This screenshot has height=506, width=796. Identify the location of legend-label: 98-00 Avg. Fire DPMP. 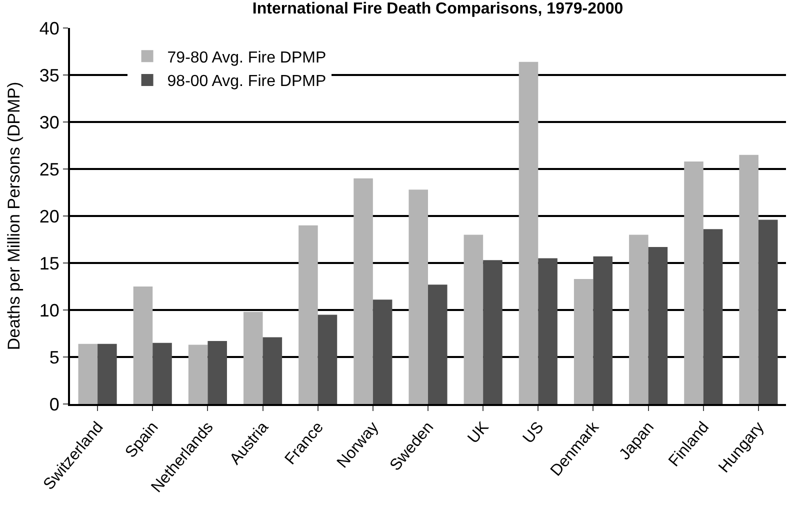
(246, 81).